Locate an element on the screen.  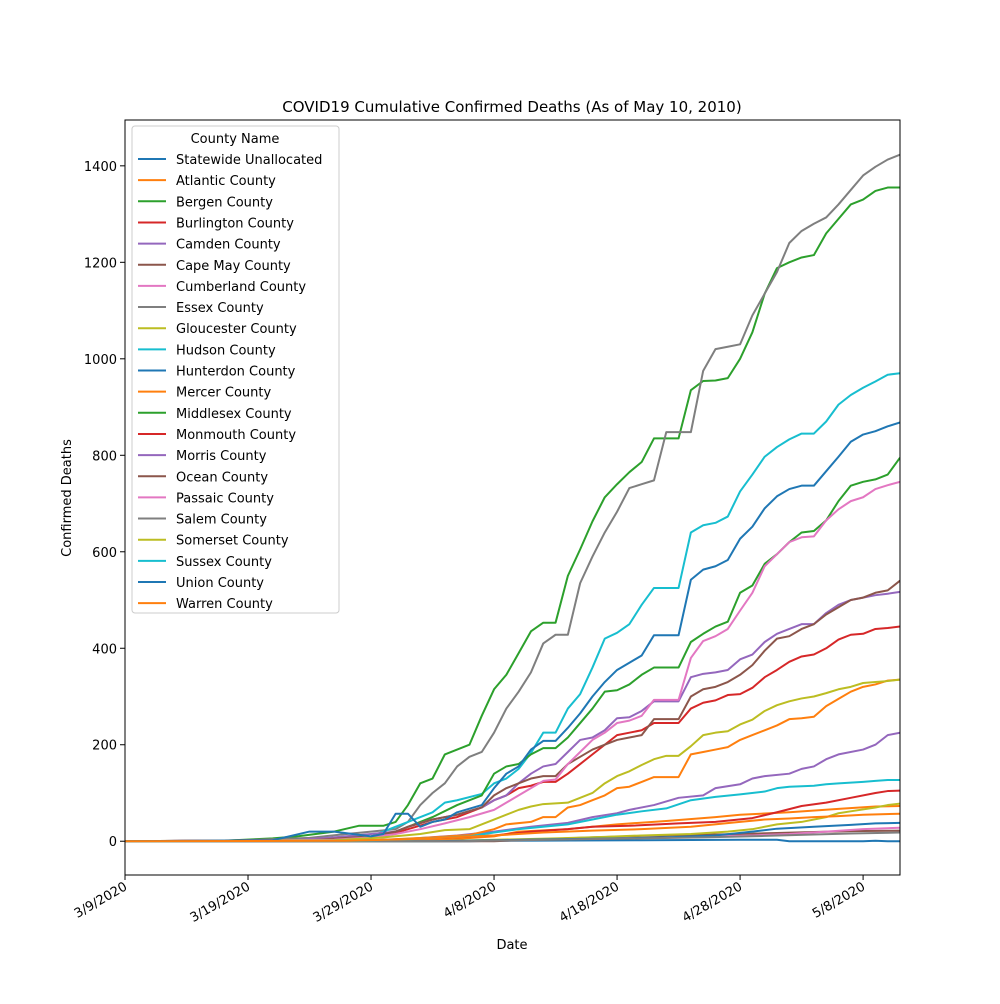
y-tick-label-6: 1200 is located at coordinates (100, 263).